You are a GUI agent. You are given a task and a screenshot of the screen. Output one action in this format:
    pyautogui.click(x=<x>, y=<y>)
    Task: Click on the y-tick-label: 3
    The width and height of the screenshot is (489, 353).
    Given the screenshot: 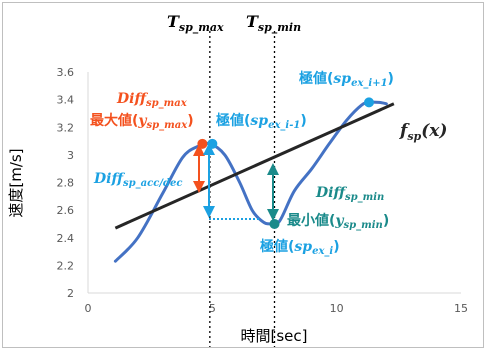 What is the action you would take?
    pyautogui.click(x=70, y=155)
    